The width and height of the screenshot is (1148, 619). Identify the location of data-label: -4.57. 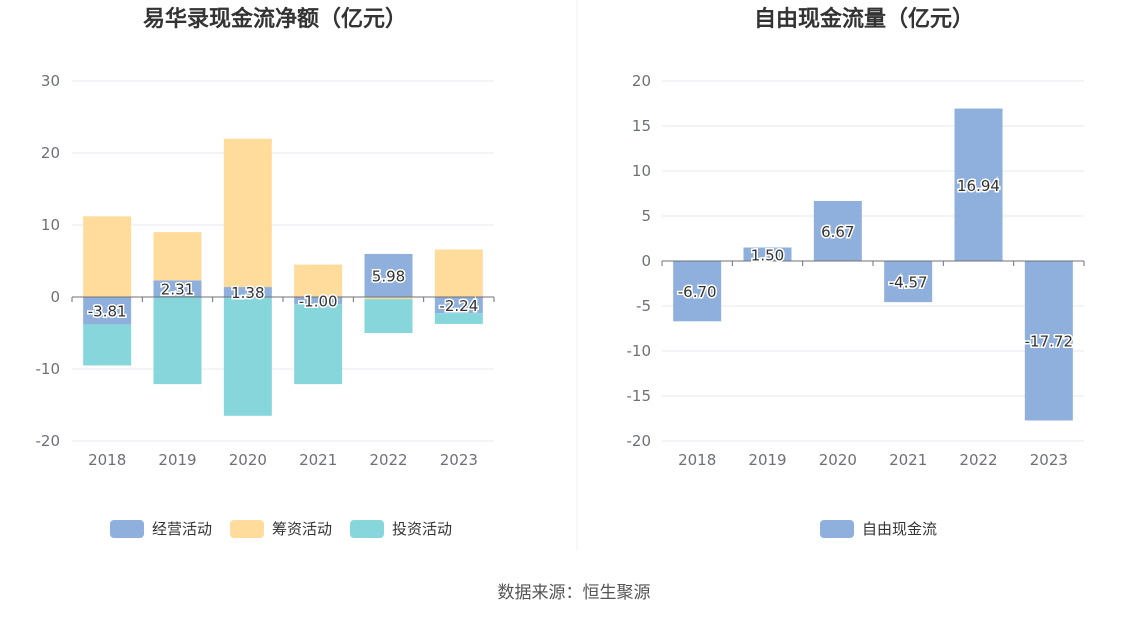
(908, 283).